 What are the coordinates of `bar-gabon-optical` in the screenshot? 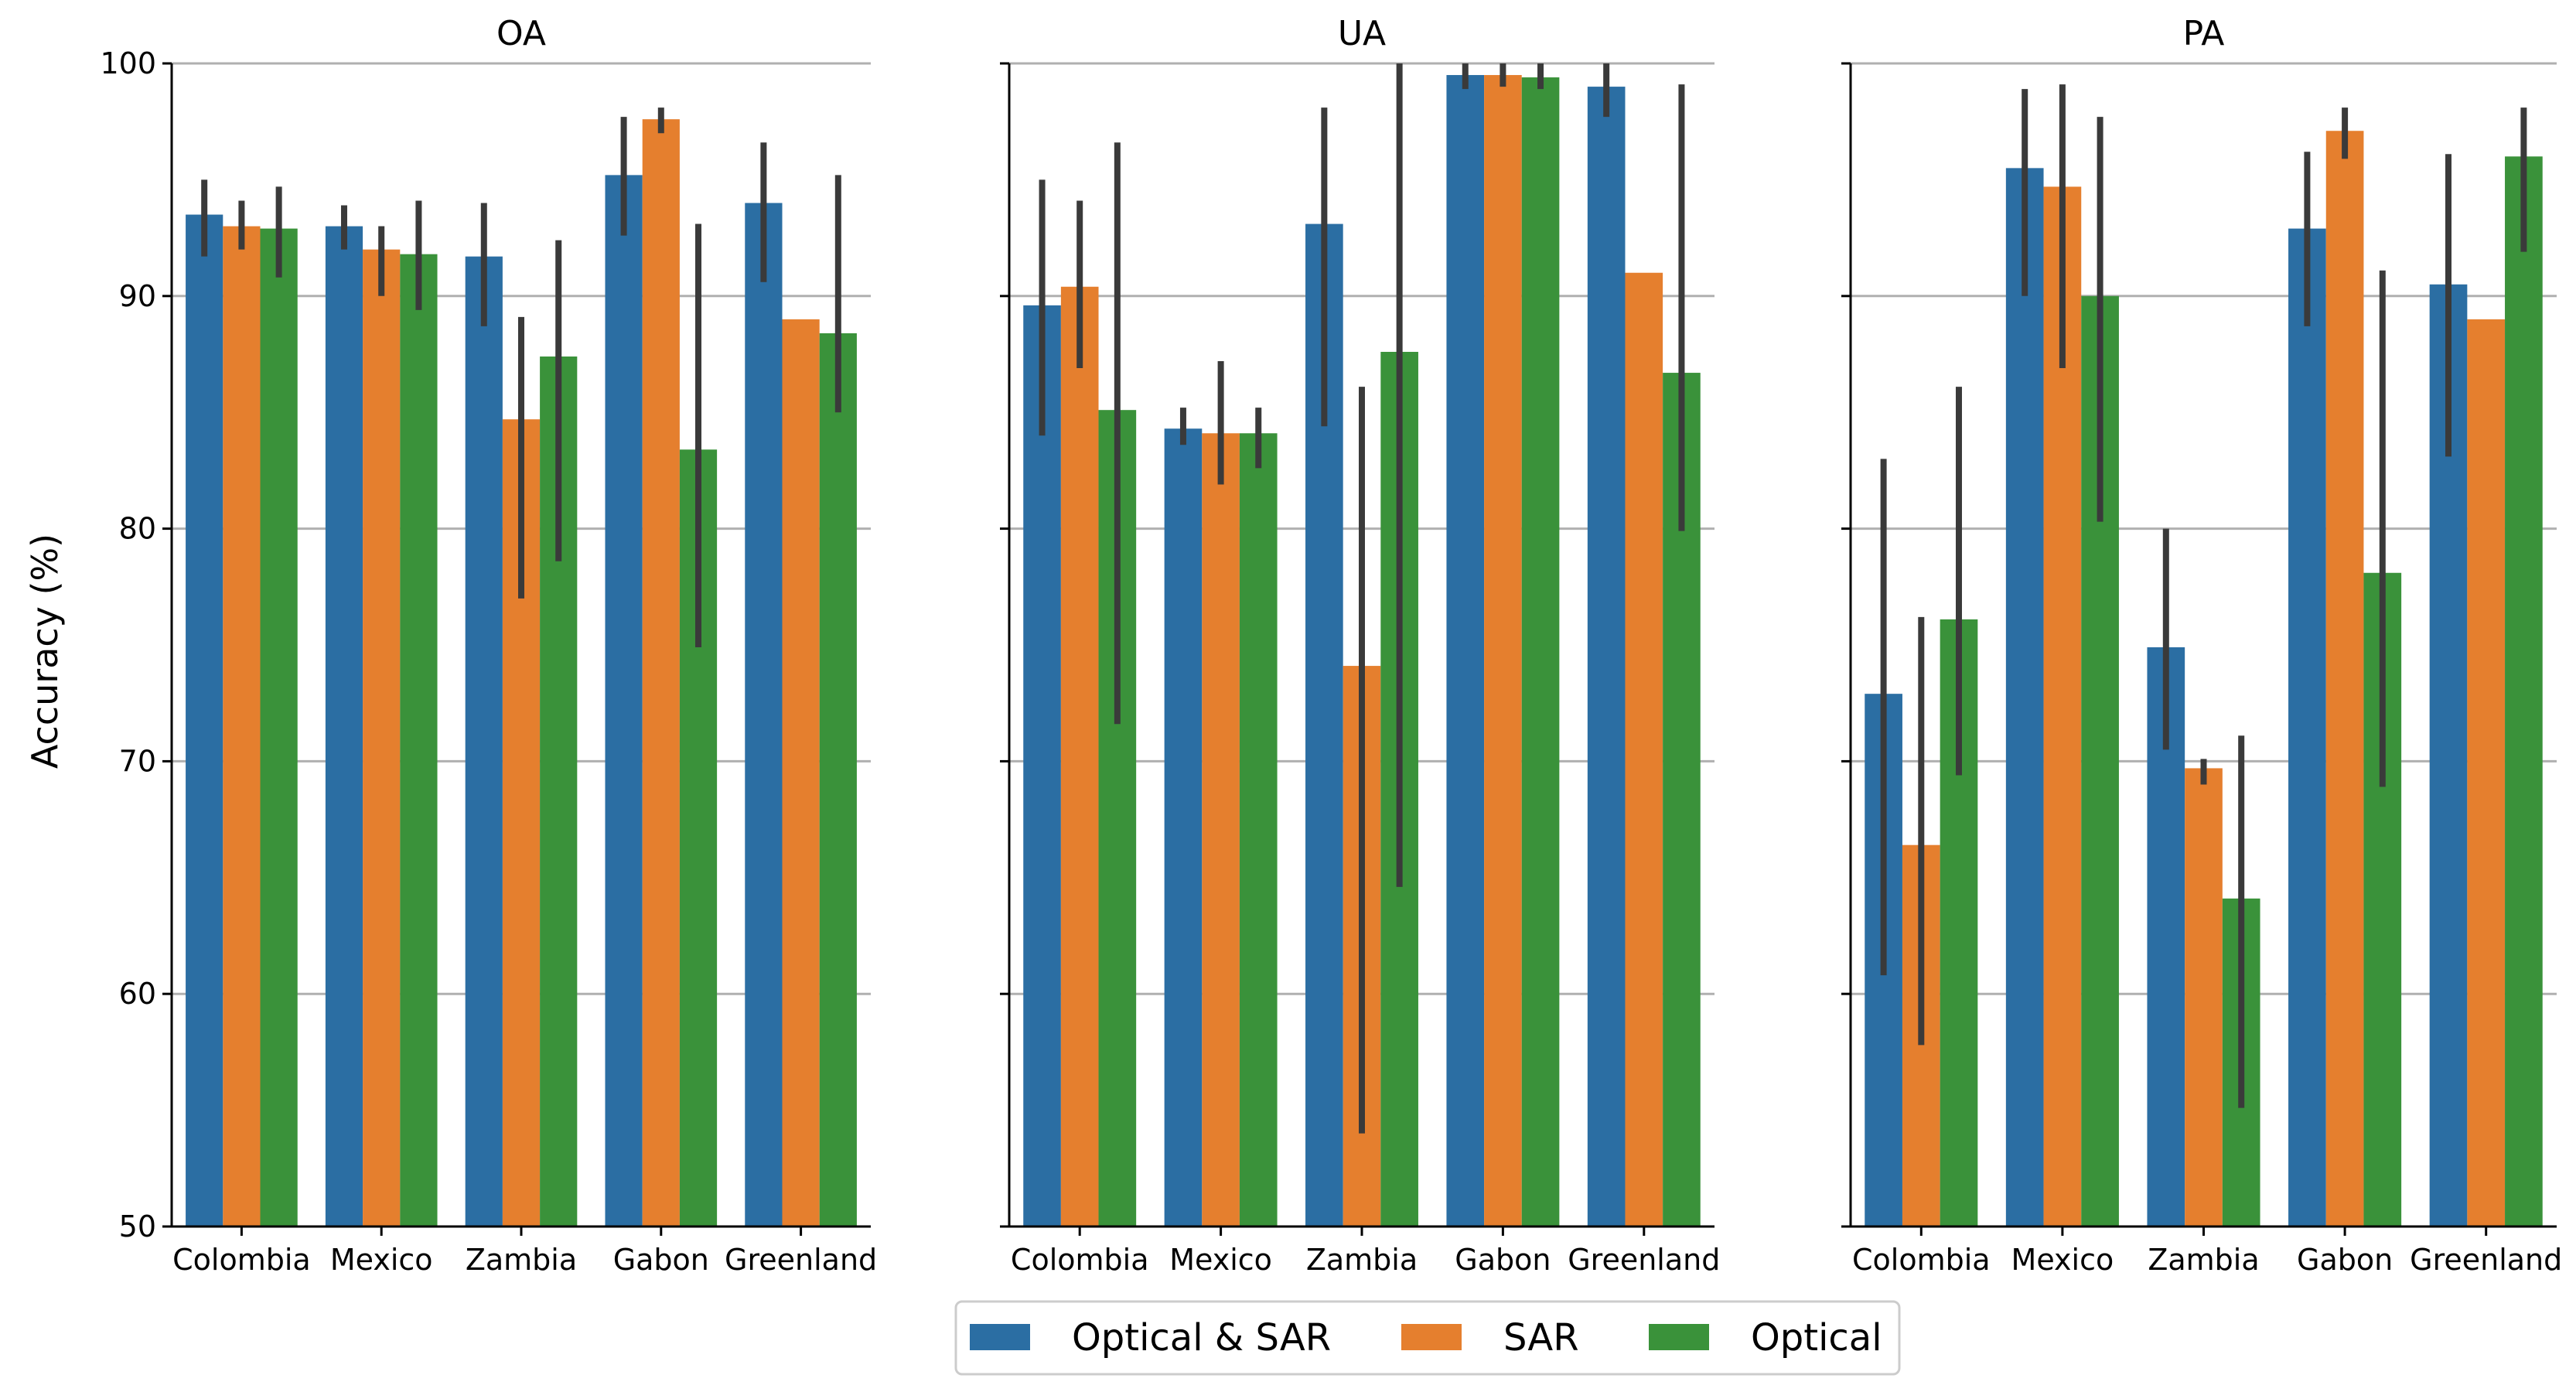 It's located at (1540, 652).